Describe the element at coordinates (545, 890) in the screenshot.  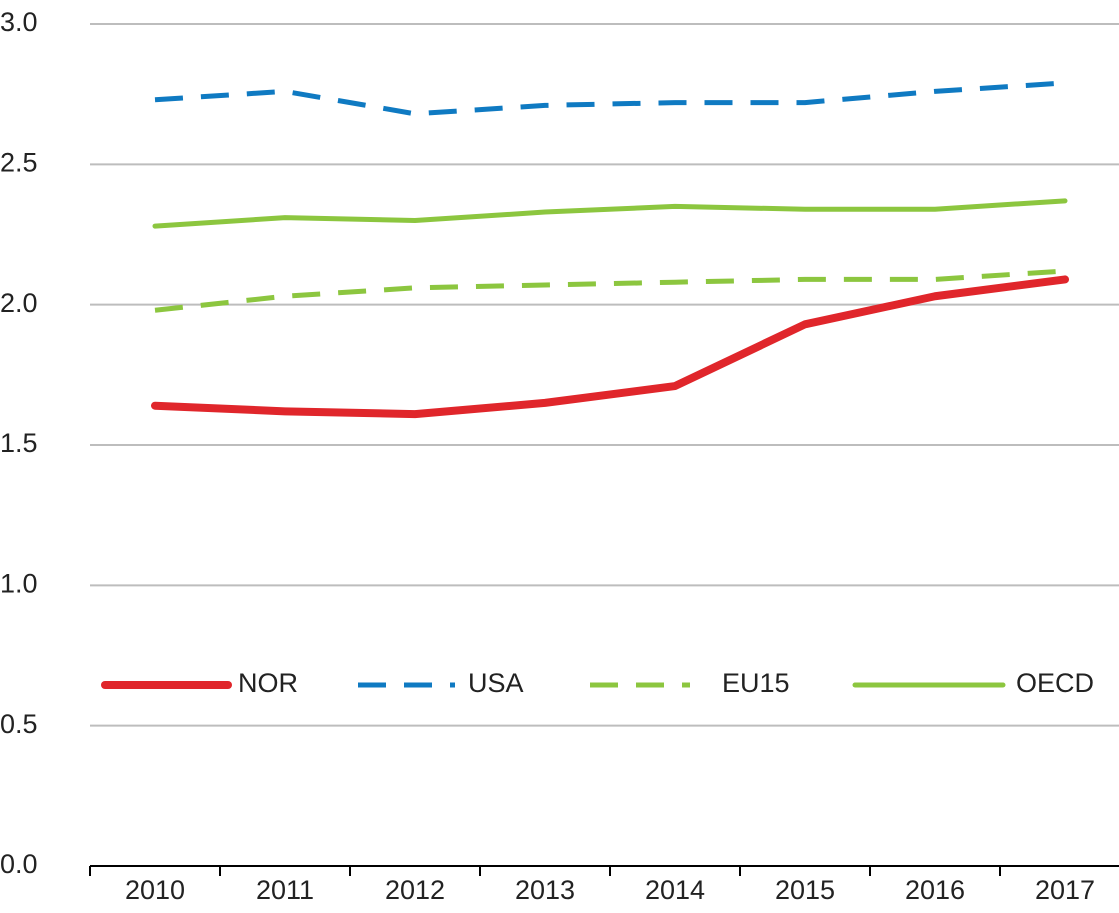
I see `x-tick-label: 2013` at that location.